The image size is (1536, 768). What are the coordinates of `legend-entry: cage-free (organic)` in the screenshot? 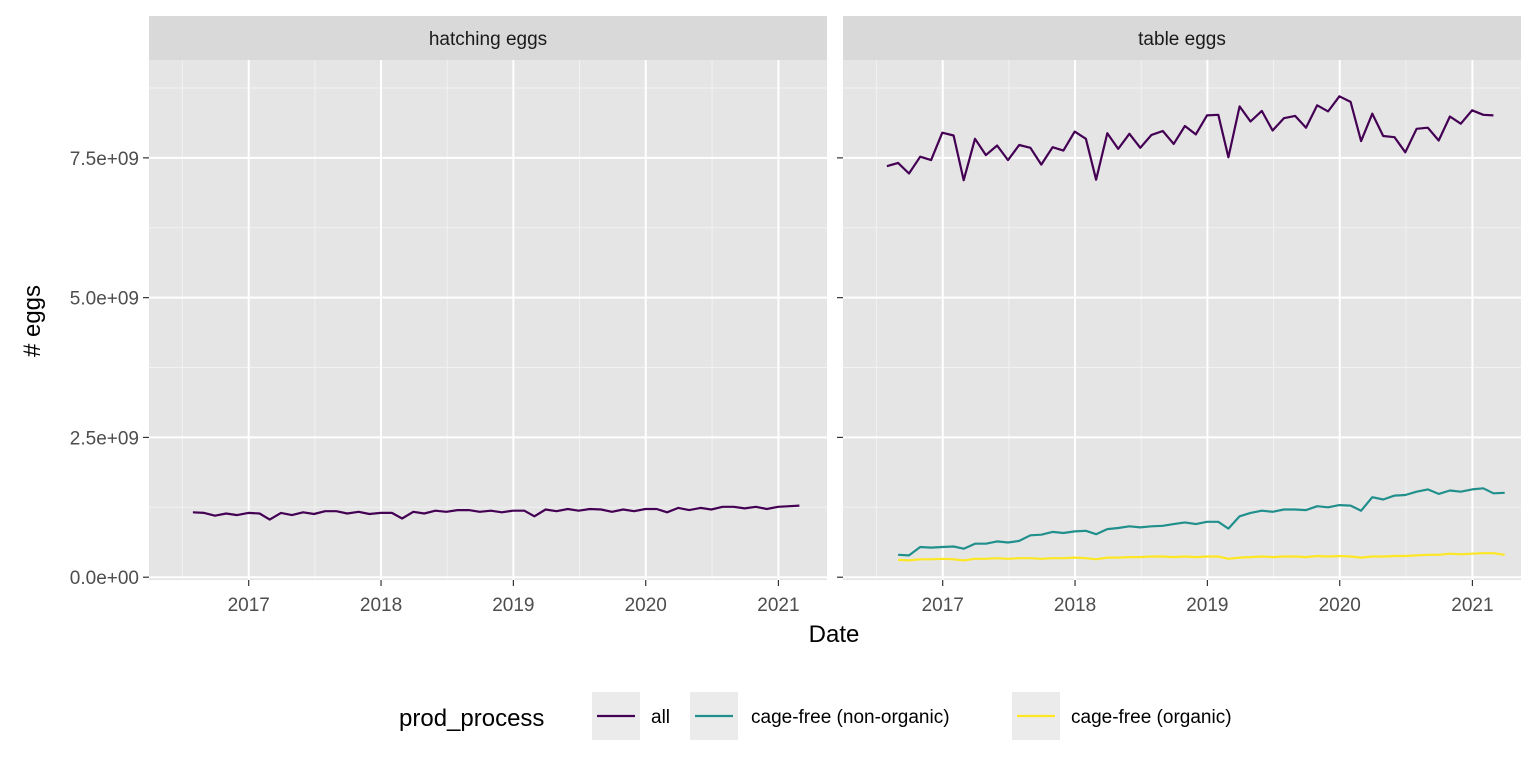 It's located at (1122, 716).